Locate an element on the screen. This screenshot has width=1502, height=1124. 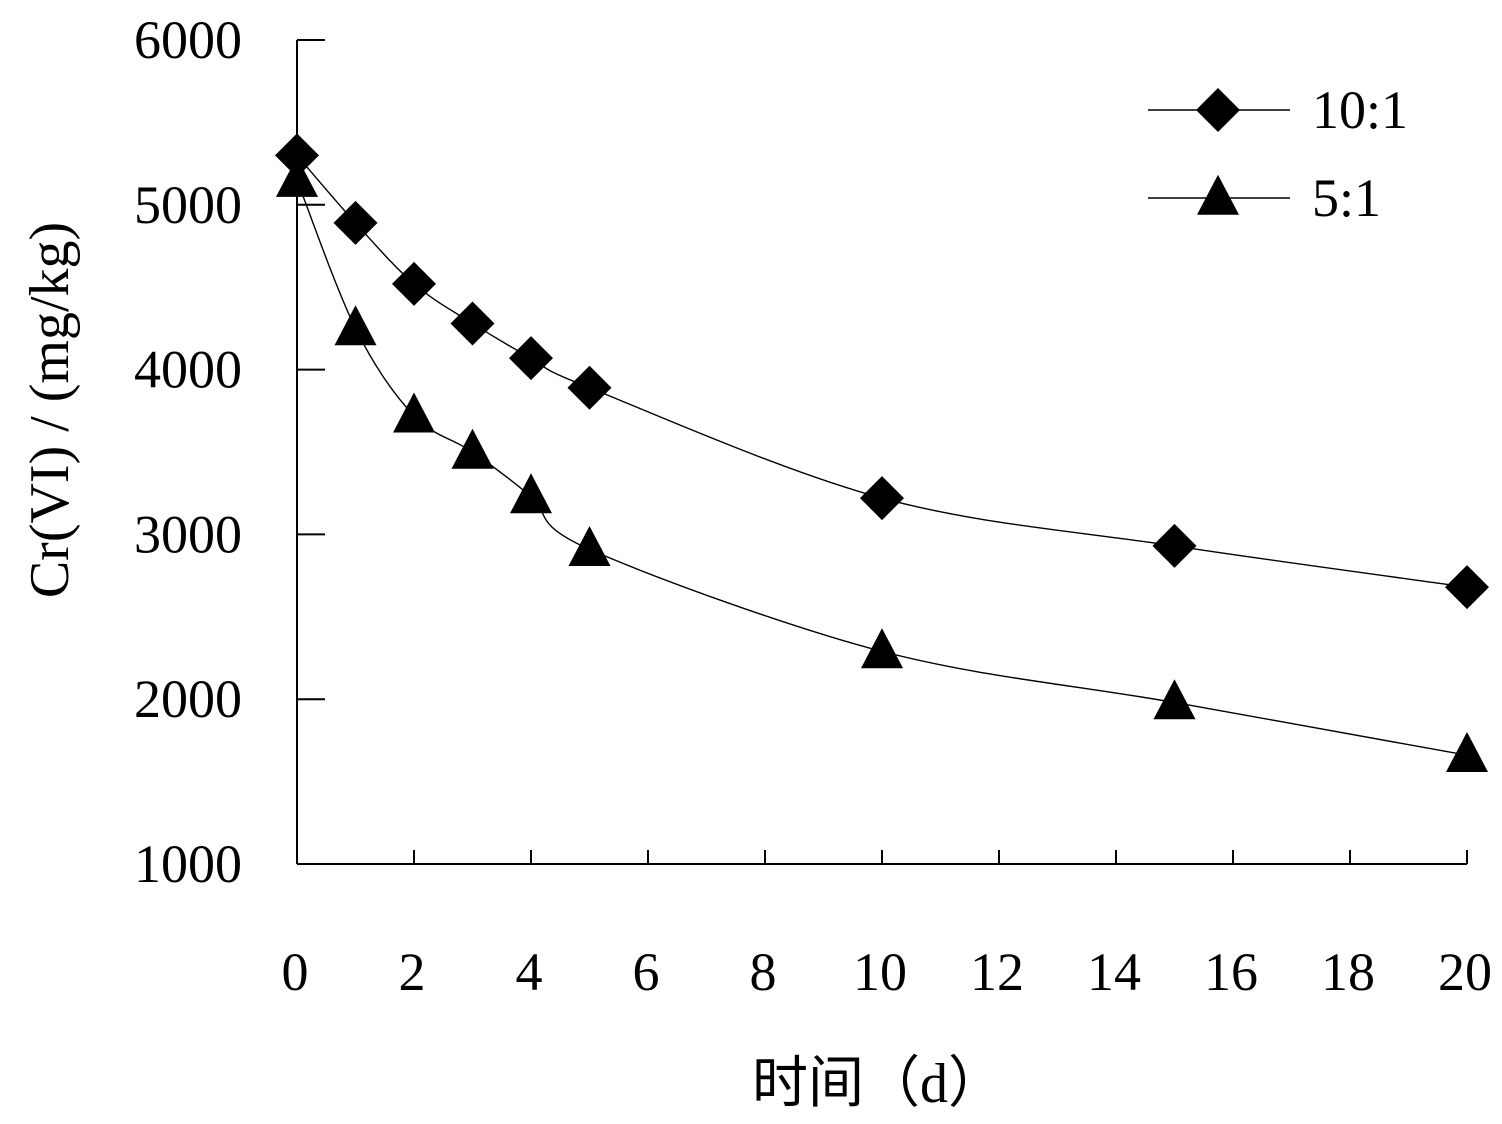
legend-item: 10:1 is located at coordinates (1278, 110).